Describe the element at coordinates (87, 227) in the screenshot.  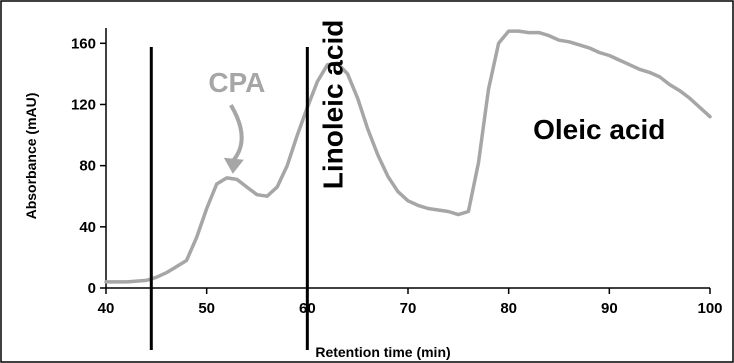
I see `y-tick-label: 40` at that location.